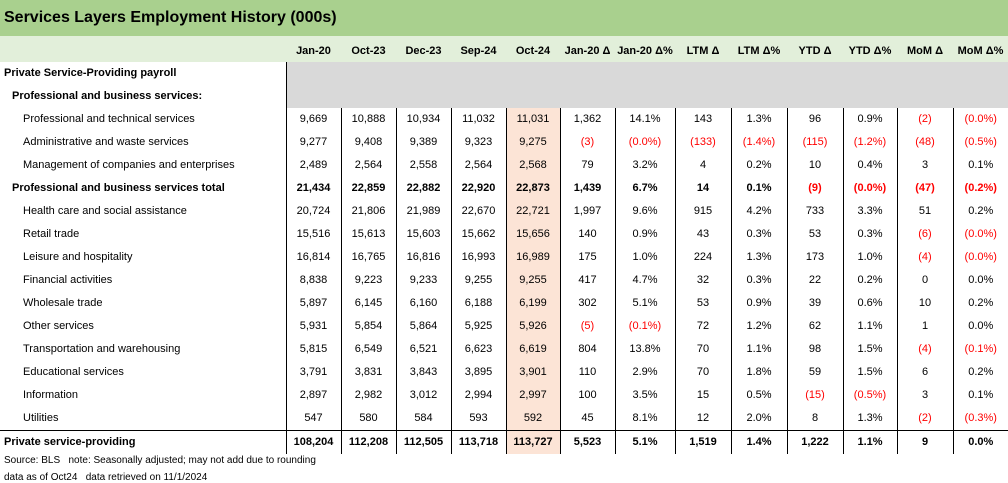 The height and width of the screenshot is (483, 1008). I want to click on cell-ltm: 4.2%, so click(758, 211).